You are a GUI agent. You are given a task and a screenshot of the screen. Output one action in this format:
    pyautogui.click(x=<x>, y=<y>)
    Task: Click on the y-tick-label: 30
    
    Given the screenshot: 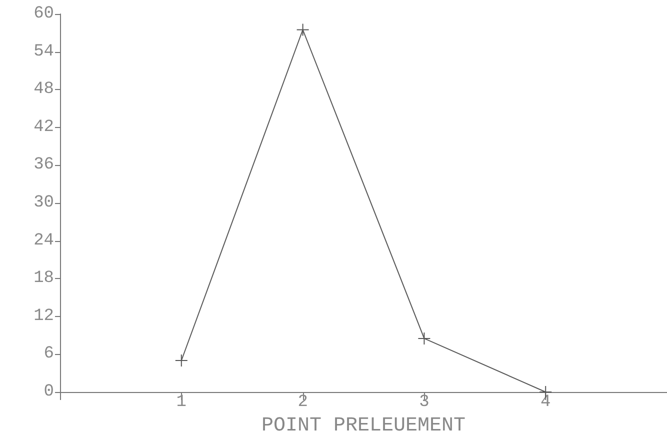 What is the action you would take?
    pyautogui.click(x=44, y=203)
    